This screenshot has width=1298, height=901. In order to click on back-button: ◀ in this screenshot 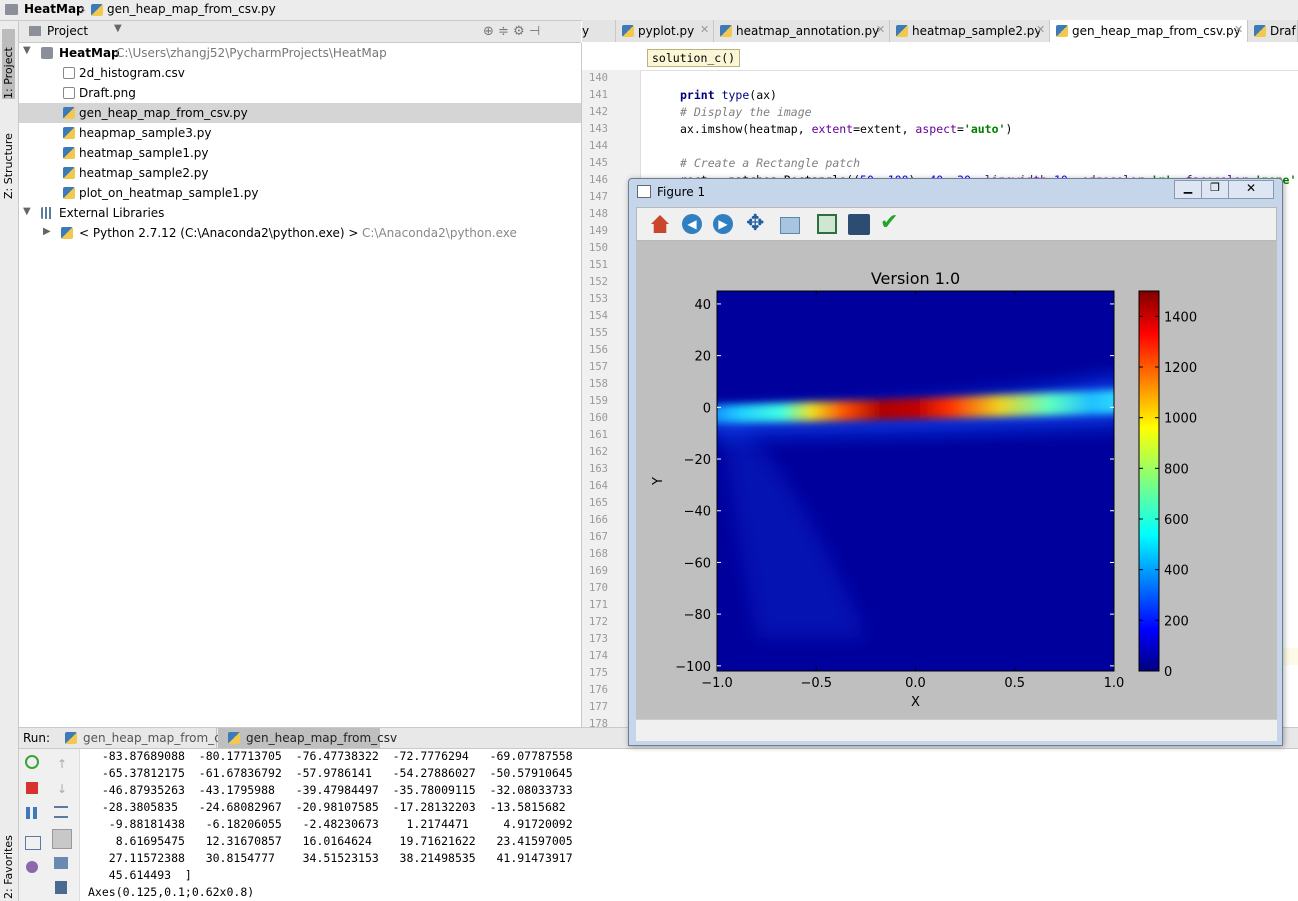, I will do `click(692, 224)`.